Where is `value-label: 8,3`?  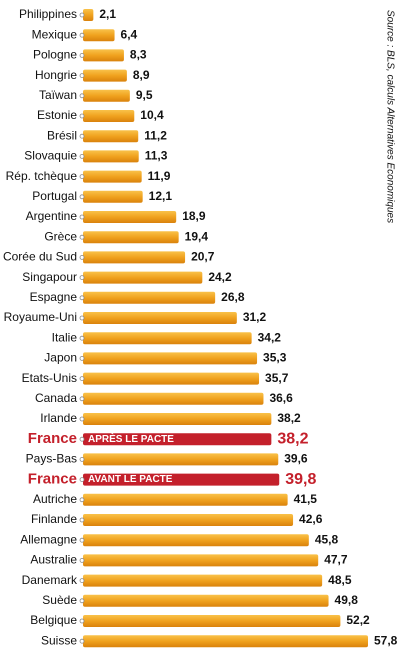
value-label: 8,3 is located at coordinates (138, 55).